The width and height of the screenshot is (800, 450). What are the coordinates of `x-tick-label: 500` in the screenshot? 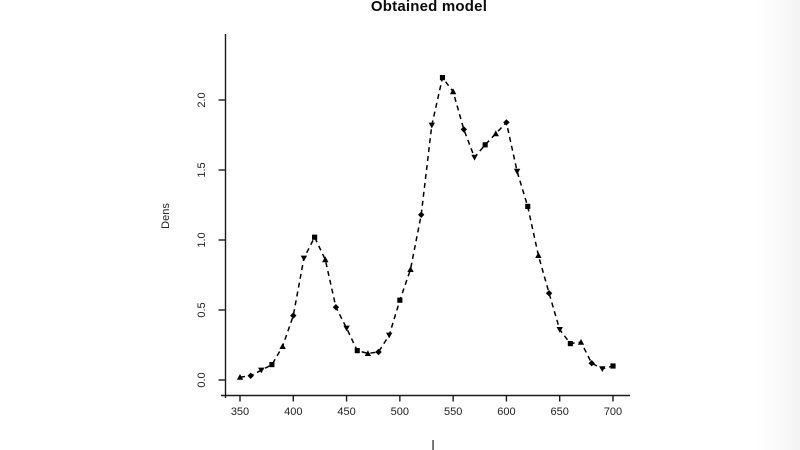 It's located at (400, 412).